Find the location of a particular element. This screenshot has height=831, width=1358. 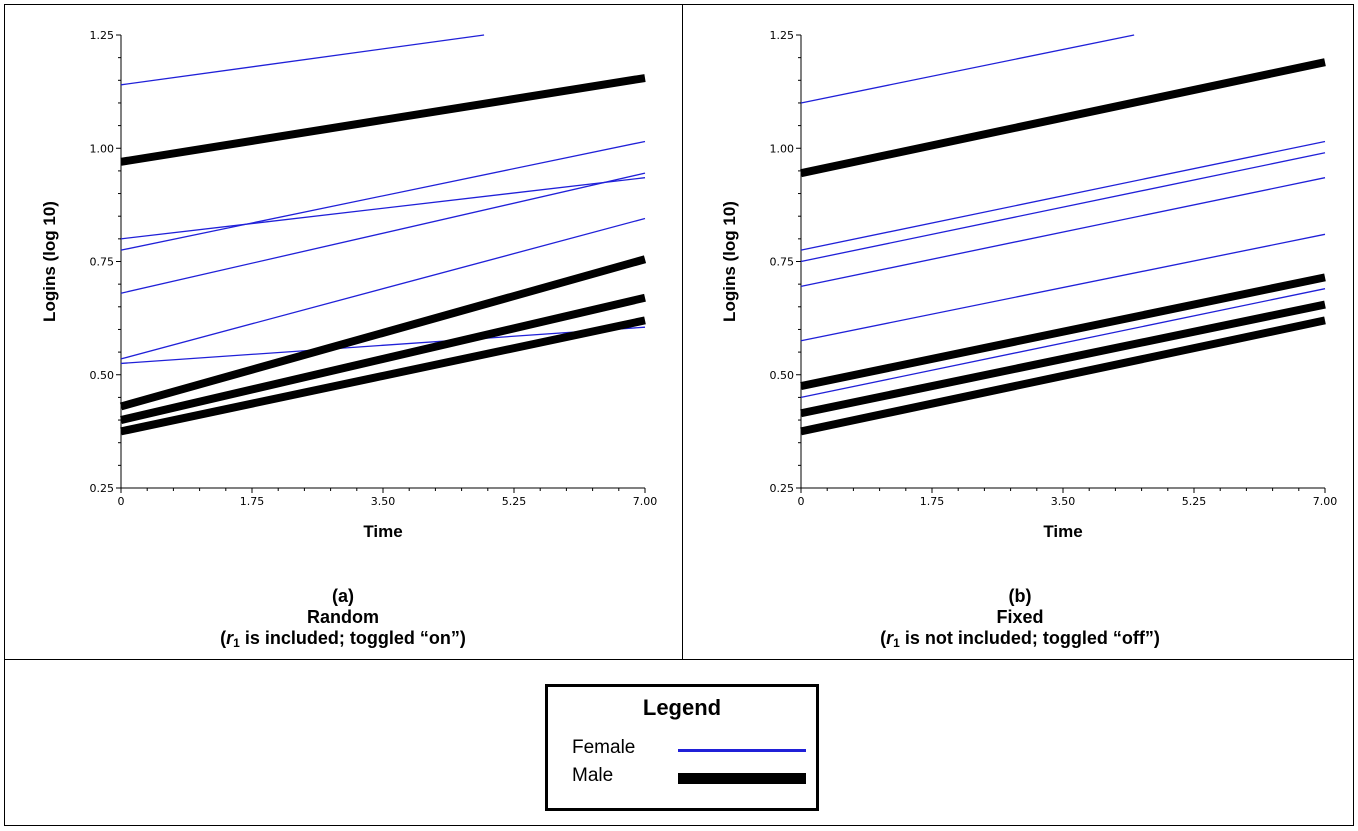

panel-divider-horizontal is located at coordinates (679, 659).